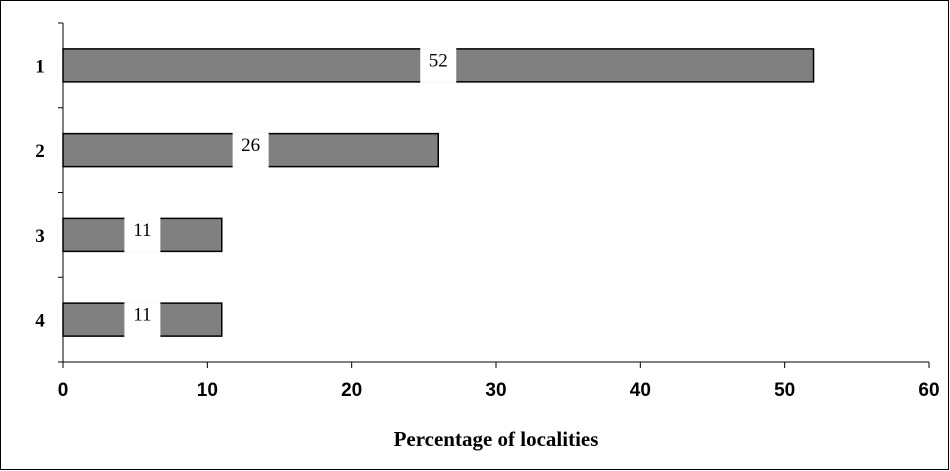 Image resolution: width=950 pixels, height=471 pixels. Describe the element at coordinates (63, 390) in the screenshot. I see `x-tick-label: 0` at that location.